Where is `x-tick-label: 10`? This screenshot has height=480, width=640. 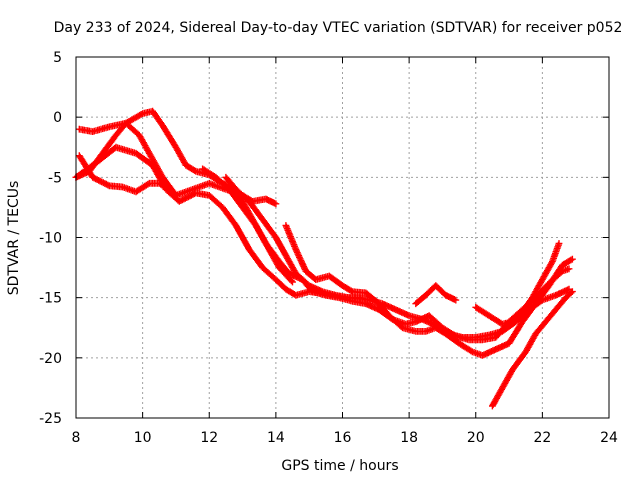
x-tick-label: 10 is located at coordinates (143, 438).